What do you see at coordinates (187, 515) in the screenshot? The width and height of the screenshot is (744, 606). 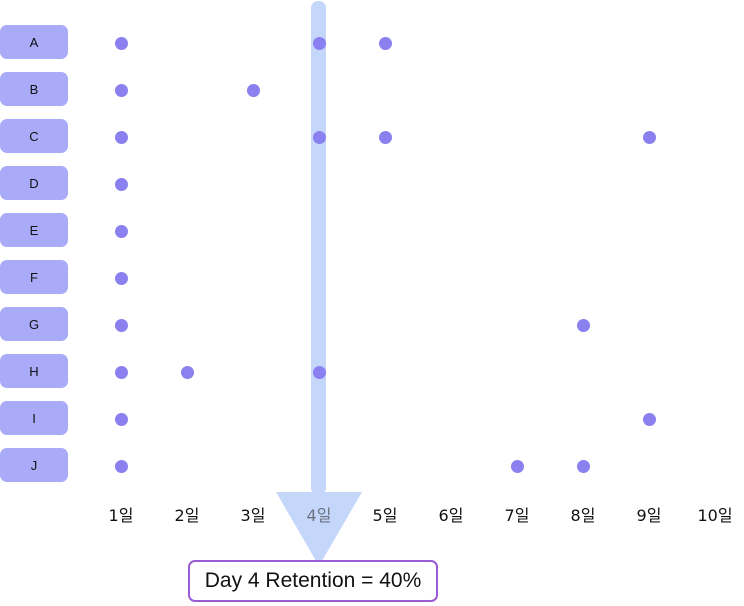 I see `day-label-2: 2일` at bounding box center [187, 515].